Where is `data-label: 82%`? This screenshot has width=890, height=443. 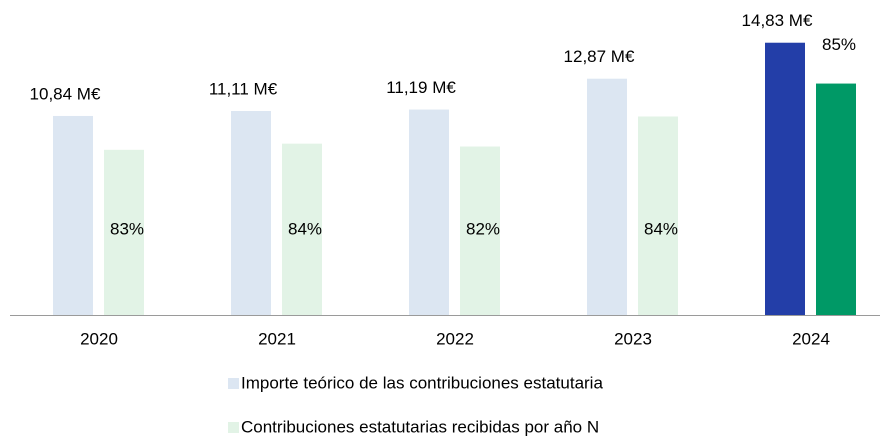 data-label: 82% is located at coordinates (483, 228).